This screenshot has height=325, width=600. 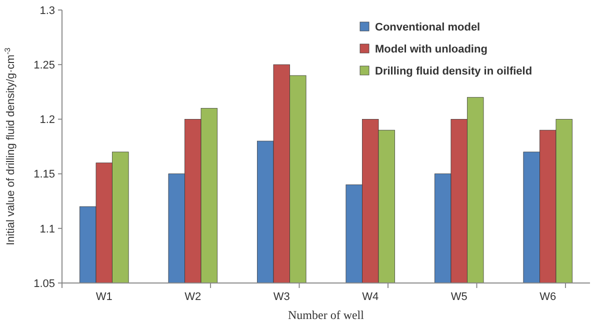 I want to click on x-tick-label: W5, so click(x=459, y=297).